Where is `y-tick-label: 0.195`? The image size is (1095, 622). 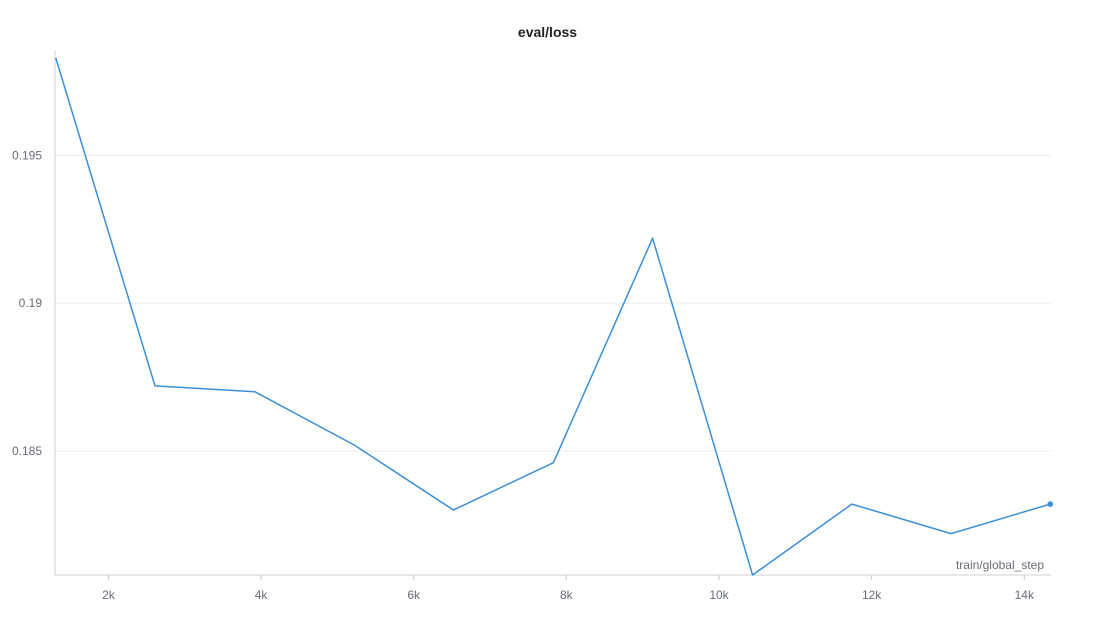
y-tick-label: 0.195 is located at coordinates (27, 155).